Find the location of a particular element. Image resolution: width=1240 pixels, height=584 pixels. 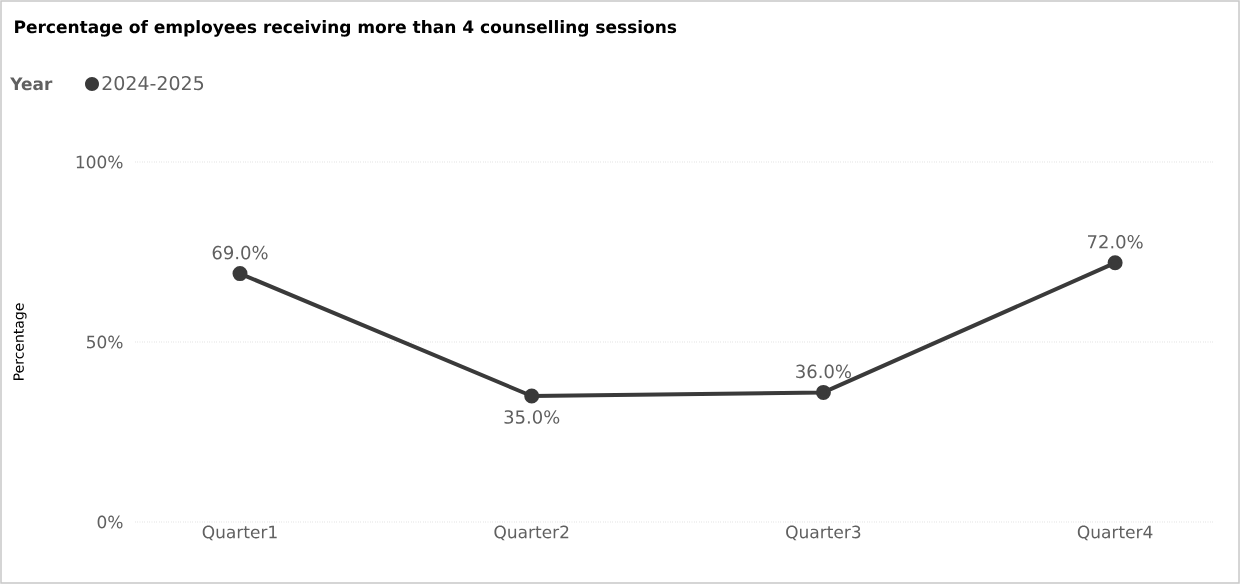

data-label: 36.0% is located at coordinates (823, 371).